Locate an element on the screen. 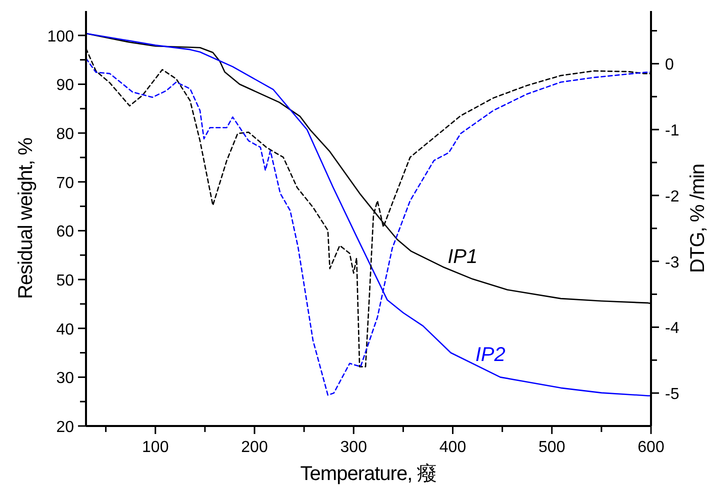 The width and height of the screenshot is (715, 490). y-axis-title: Residual weight, % is located at coordinates (26, 218).